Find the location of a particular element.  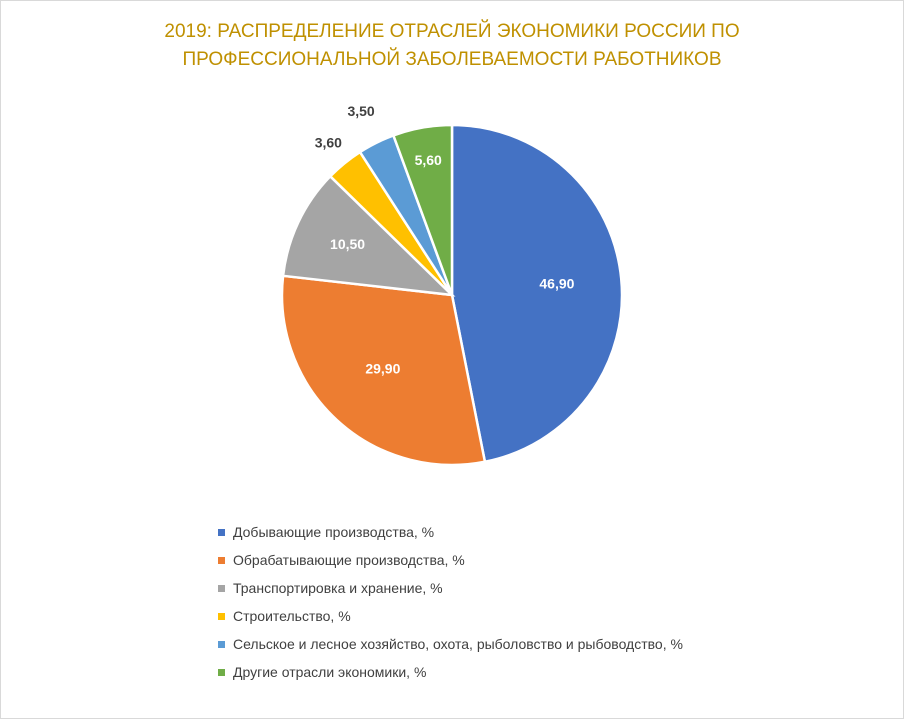

legend-item: Добывающие производства, % is located at coordinates (450, 532).